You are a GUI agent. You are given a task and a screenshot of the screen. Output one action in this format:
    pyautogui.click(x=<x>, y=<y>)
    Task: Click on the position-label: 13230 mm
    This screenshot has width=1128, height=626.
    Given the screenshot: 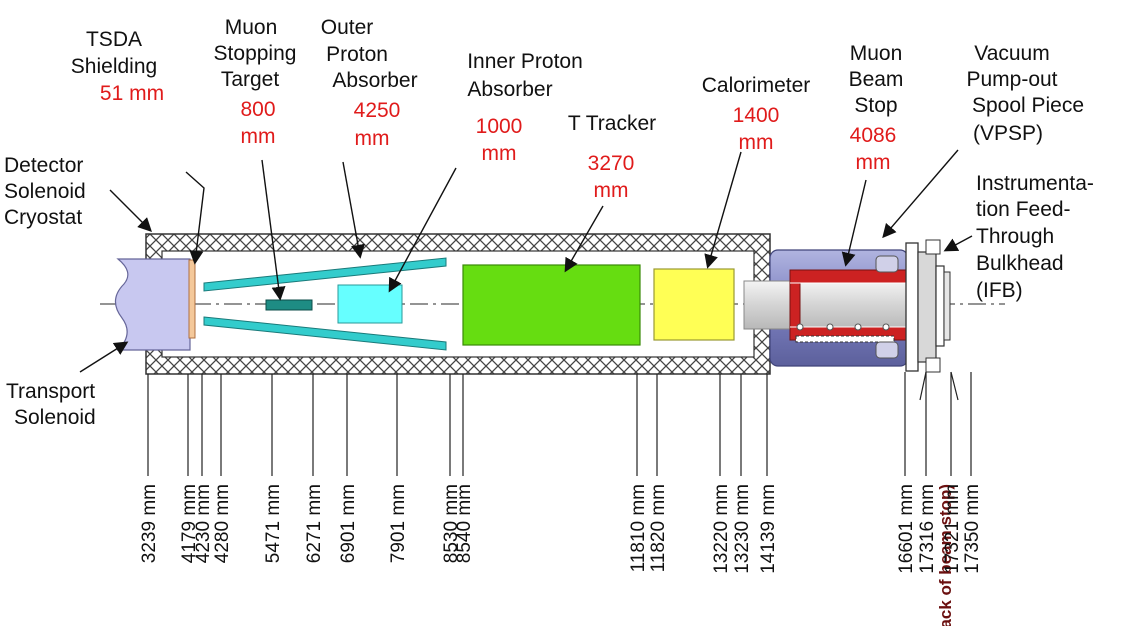 What is the action you would take?
    pyautogui.click(x=742, y=529)
    